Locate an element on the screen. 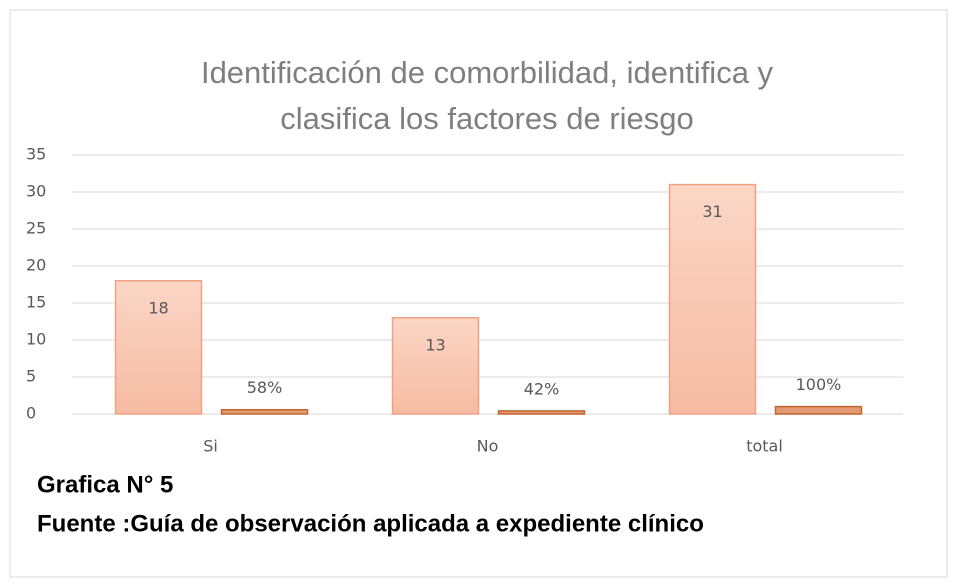  y-tick-label: 0 is located at coordinates (31, 413).